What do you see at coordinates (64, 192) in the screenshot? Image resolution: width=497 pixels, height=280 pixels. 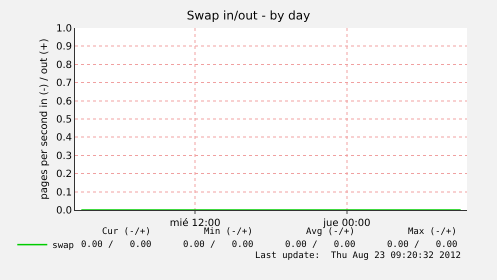 I see `y-tick-label: 0.1` at bounding box center [64, 192].